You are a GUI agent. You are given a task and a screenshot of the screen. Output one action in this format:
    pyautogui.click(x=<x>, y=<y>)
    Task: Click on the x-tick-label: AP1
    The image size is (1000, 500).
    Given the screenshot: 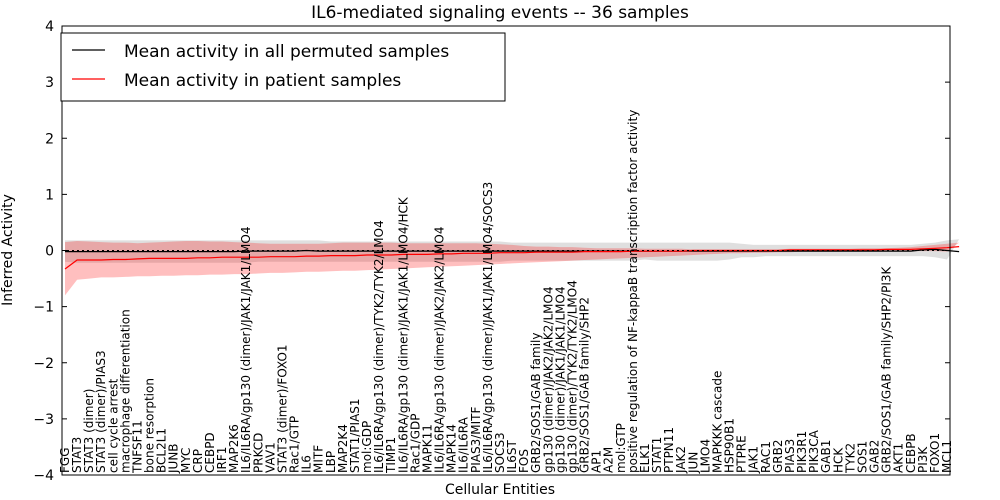 What is the action you would take?
    pyautogui.click(x=597, y=461)
    